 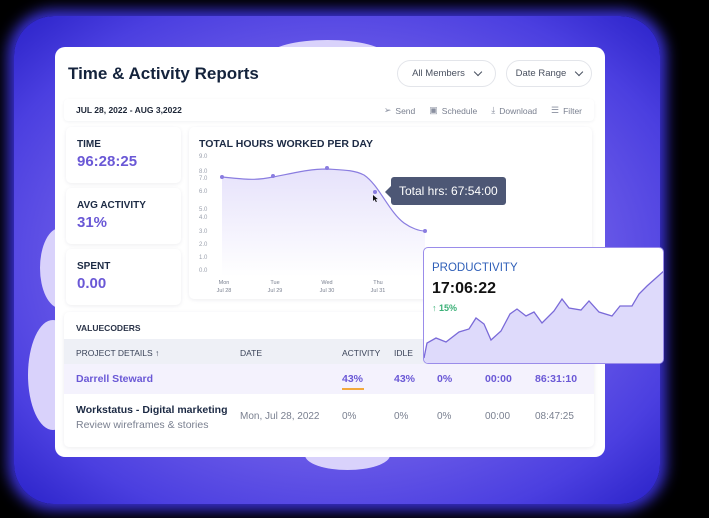 I want to click on stat-avg-activity: AVG ACTIVITY 31%, so click(x=123, y=216).